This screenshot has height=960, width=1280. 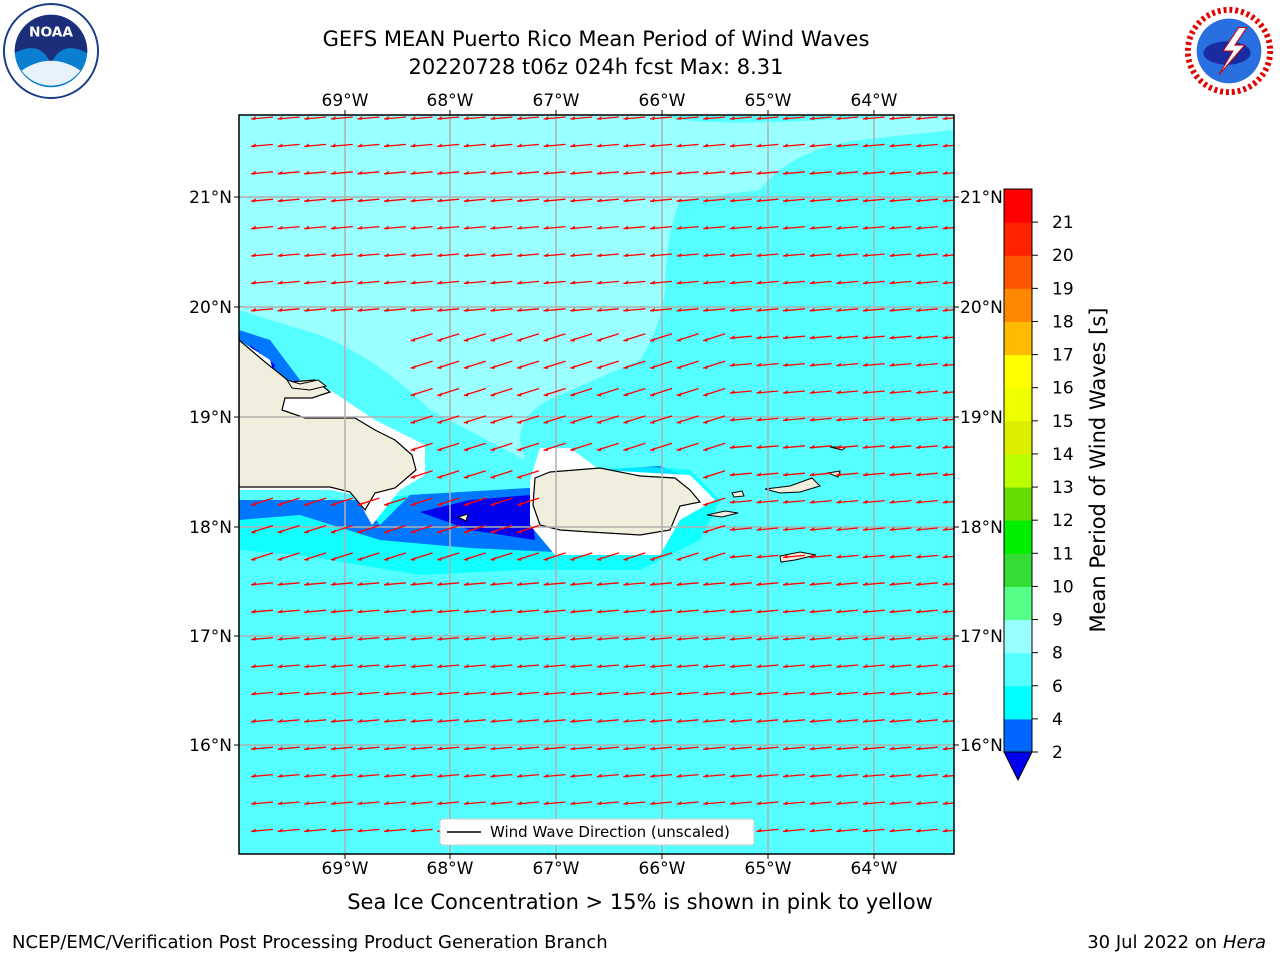 I want to click on colorbar-tick-label: 12, so click(x=1063, y=521).